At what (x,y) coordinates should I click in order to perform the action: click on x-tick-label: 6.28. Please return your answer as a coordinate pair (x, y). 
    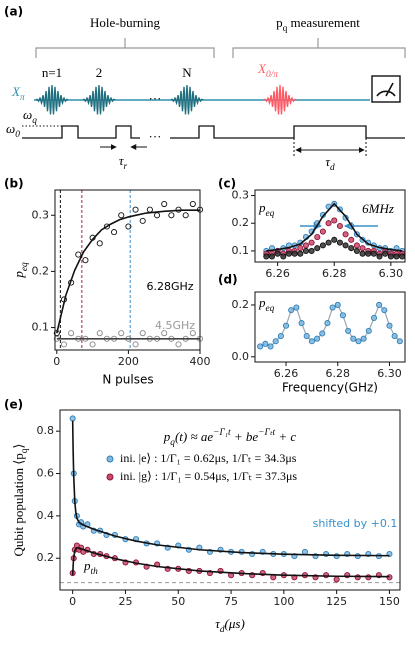
    Looking at the image, I should click on (338, 373).